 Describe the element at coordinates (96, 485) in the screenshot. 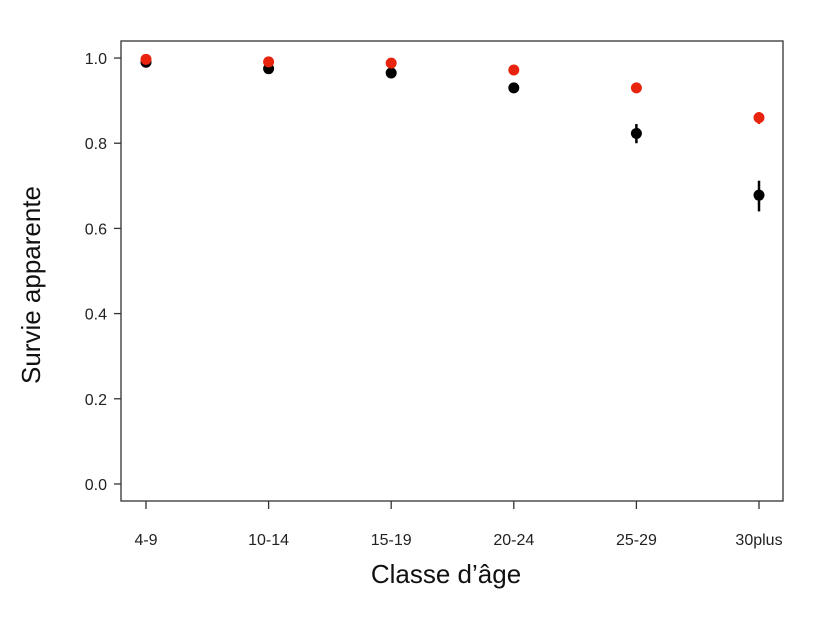

I see `y-tick-label: 0.0` at that location.